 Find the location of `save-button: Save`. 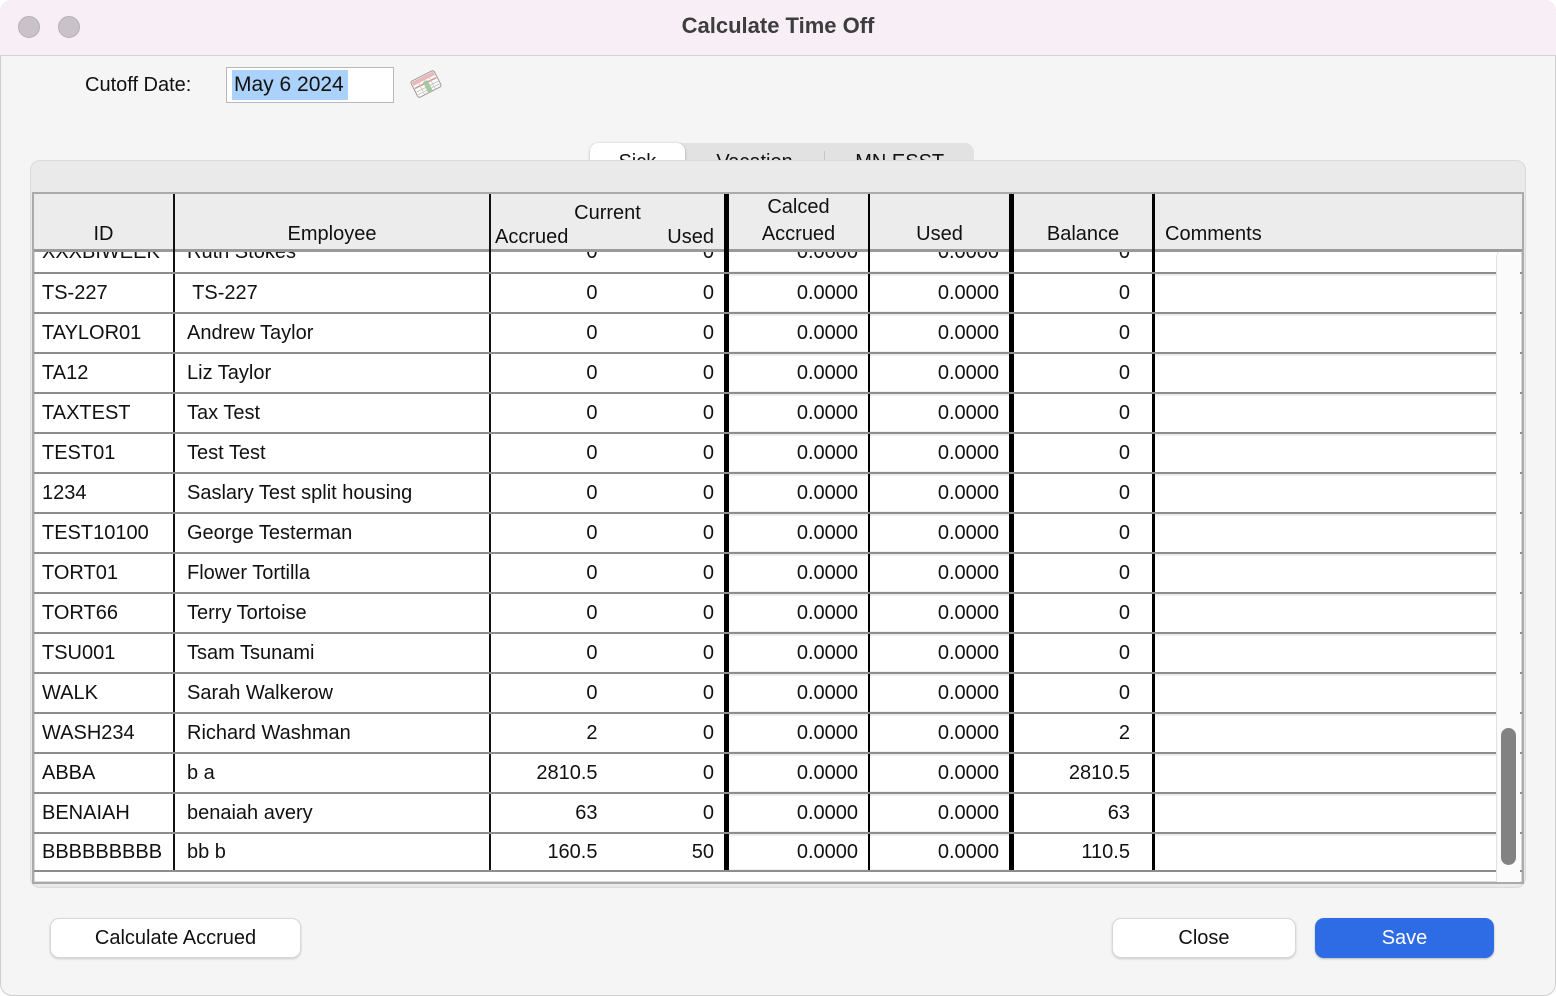

save-button: Save is located at coordinates (1404, 938).